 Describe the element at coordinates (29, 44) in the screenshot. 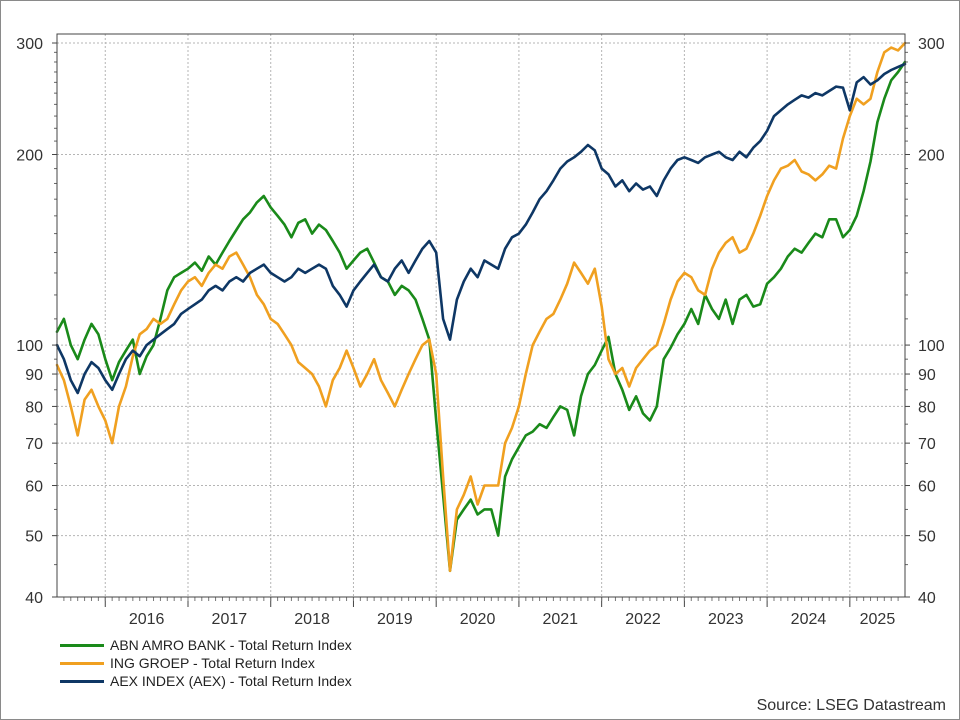

I see `y-tick-label-left: 300` at that location.